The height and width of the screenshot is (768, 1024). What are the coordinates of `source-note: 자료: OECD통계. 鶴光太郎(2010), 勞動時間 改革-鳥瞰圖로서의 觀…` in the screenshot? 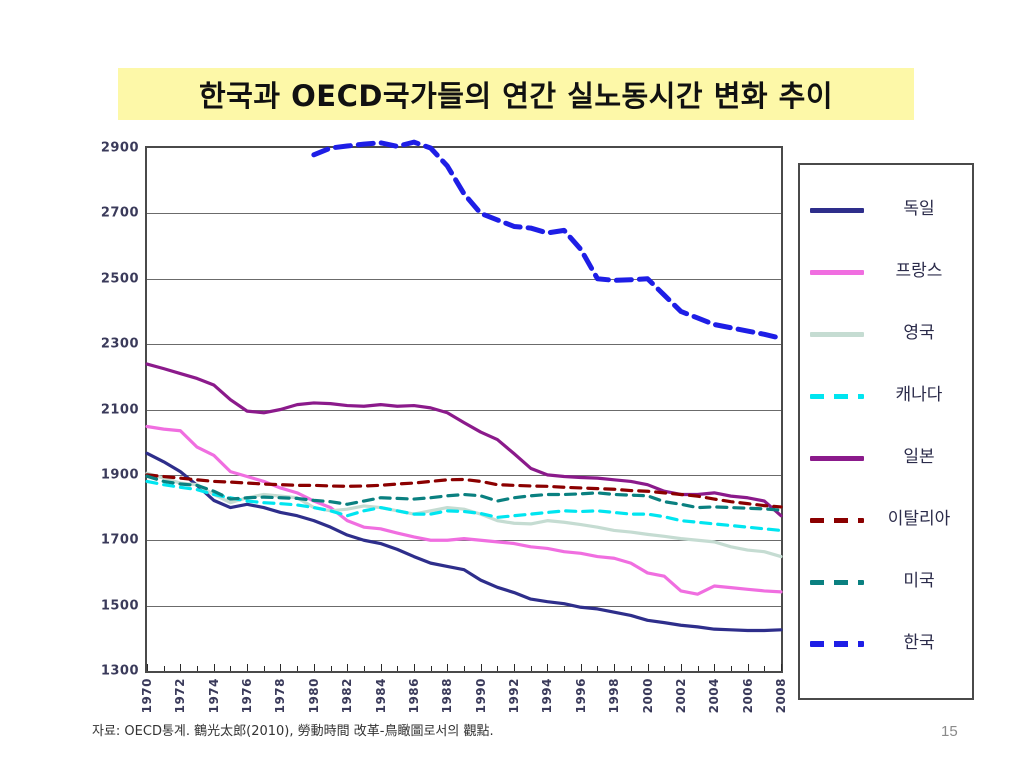 It's located at (293, 731).